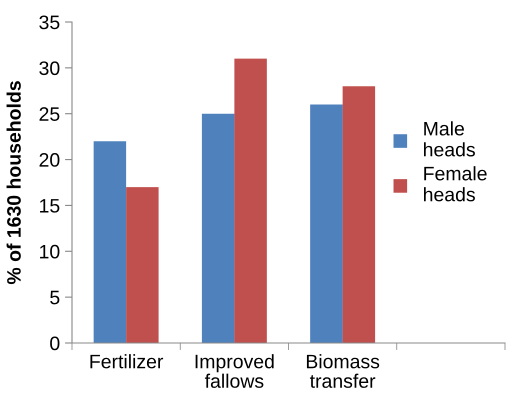  Describe the element at coordinates (455, 184) in the screenshot. I see `legend-label: Female heads` at that location.